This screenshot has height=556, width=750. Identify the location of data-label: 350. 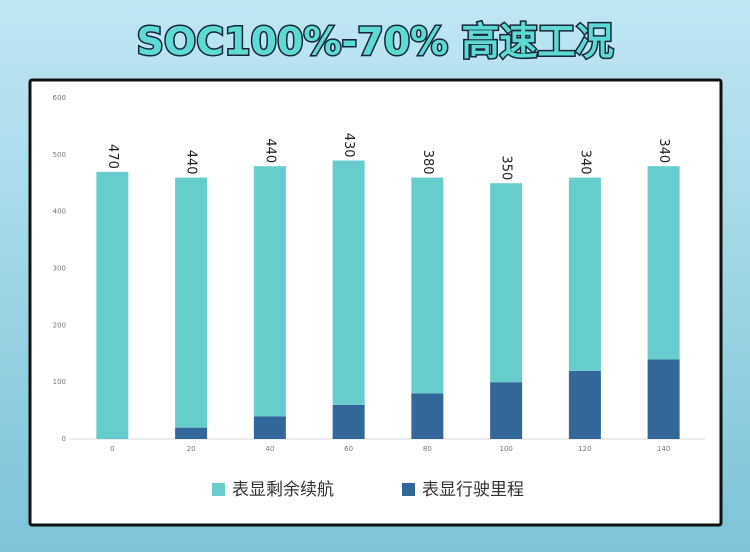
(506, 167).